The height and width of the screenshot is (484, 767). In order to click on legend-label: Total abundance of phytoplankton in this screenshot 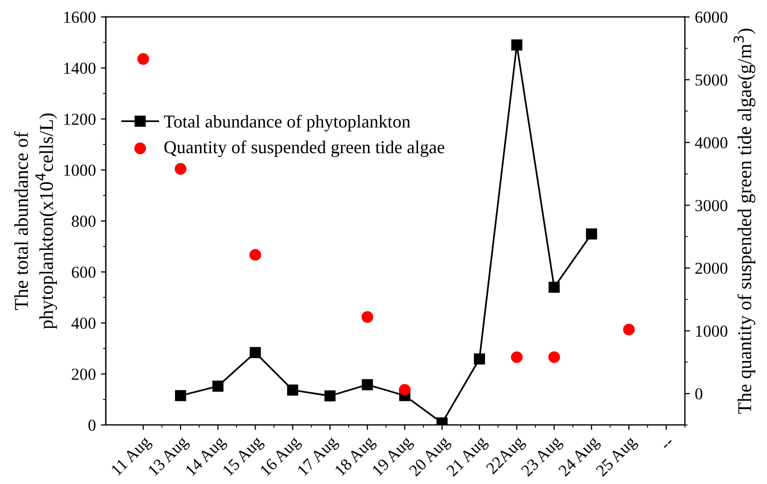, I will do `click(287, 123)`.